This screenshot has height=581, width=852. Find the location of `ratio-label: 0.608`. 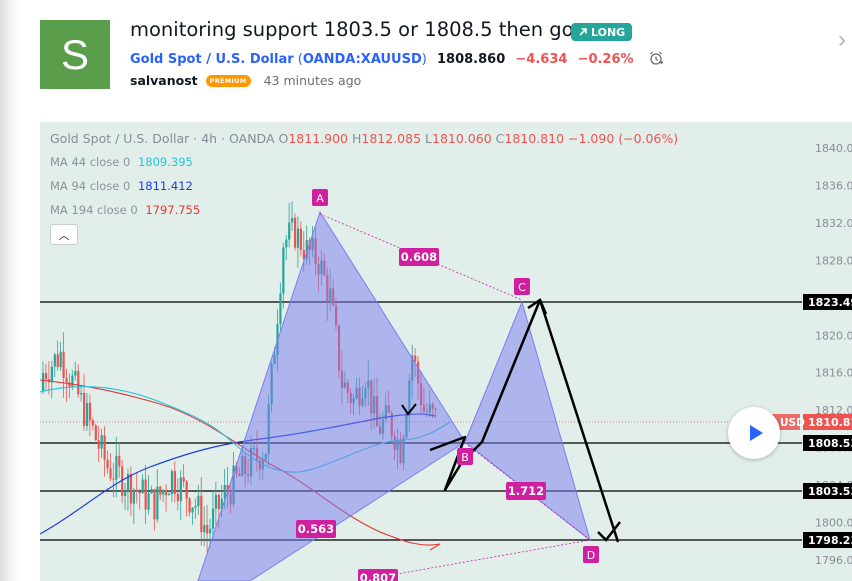

ratio-label: 0.608 is located at coordinates (419, 257).